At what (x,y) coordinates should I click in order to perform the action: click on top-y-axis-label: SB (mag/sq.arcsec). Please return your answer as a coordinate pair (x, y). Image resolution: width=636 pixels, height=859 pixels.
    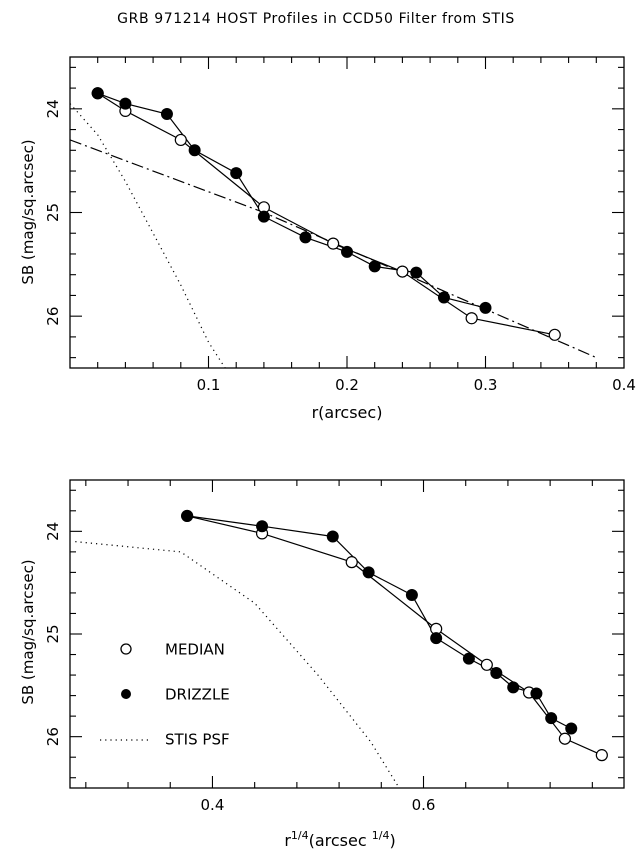
    Looking at the image, I should click on (28, 211).